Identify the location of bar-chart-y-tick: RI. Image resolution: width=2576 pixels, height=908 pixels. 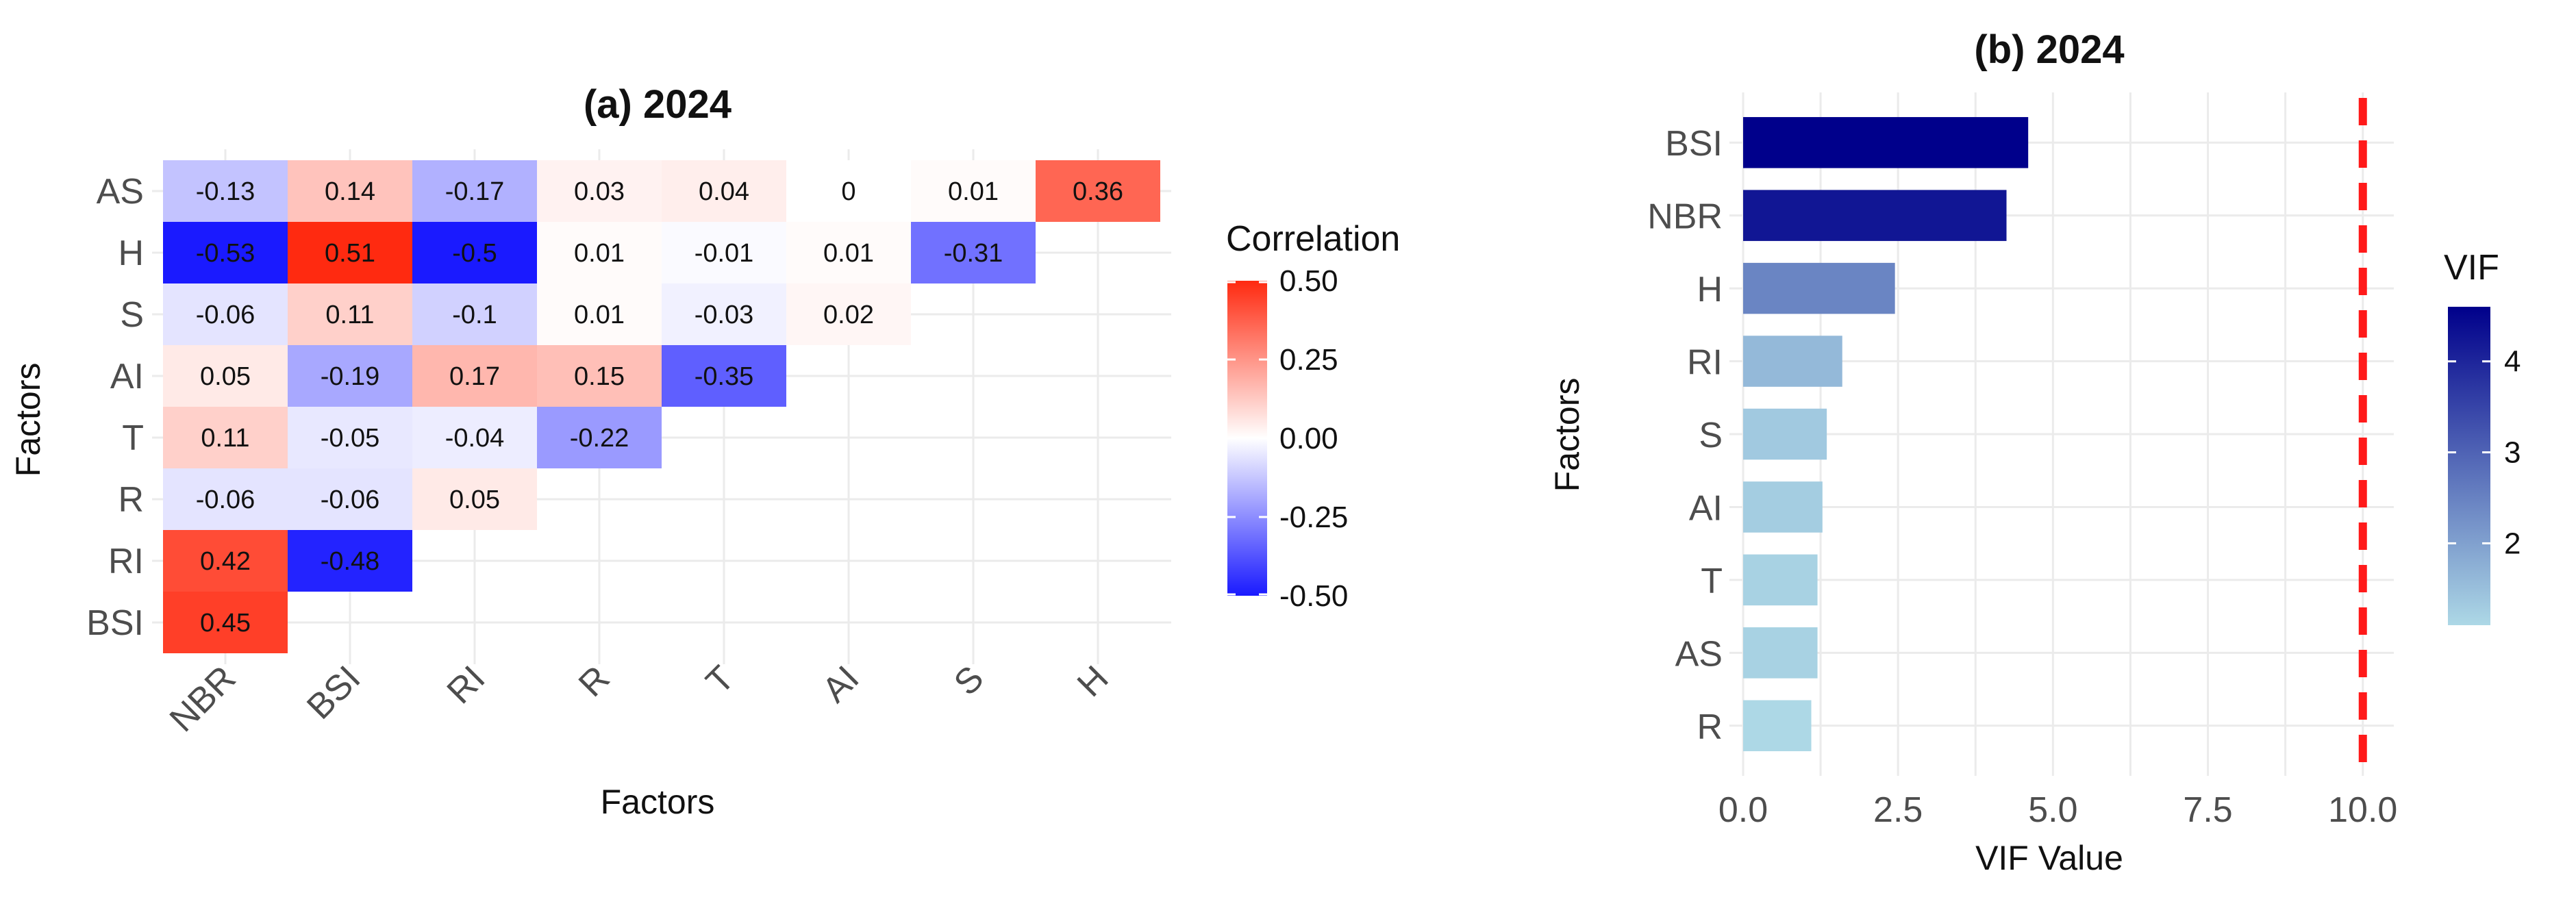
(1705, 363).